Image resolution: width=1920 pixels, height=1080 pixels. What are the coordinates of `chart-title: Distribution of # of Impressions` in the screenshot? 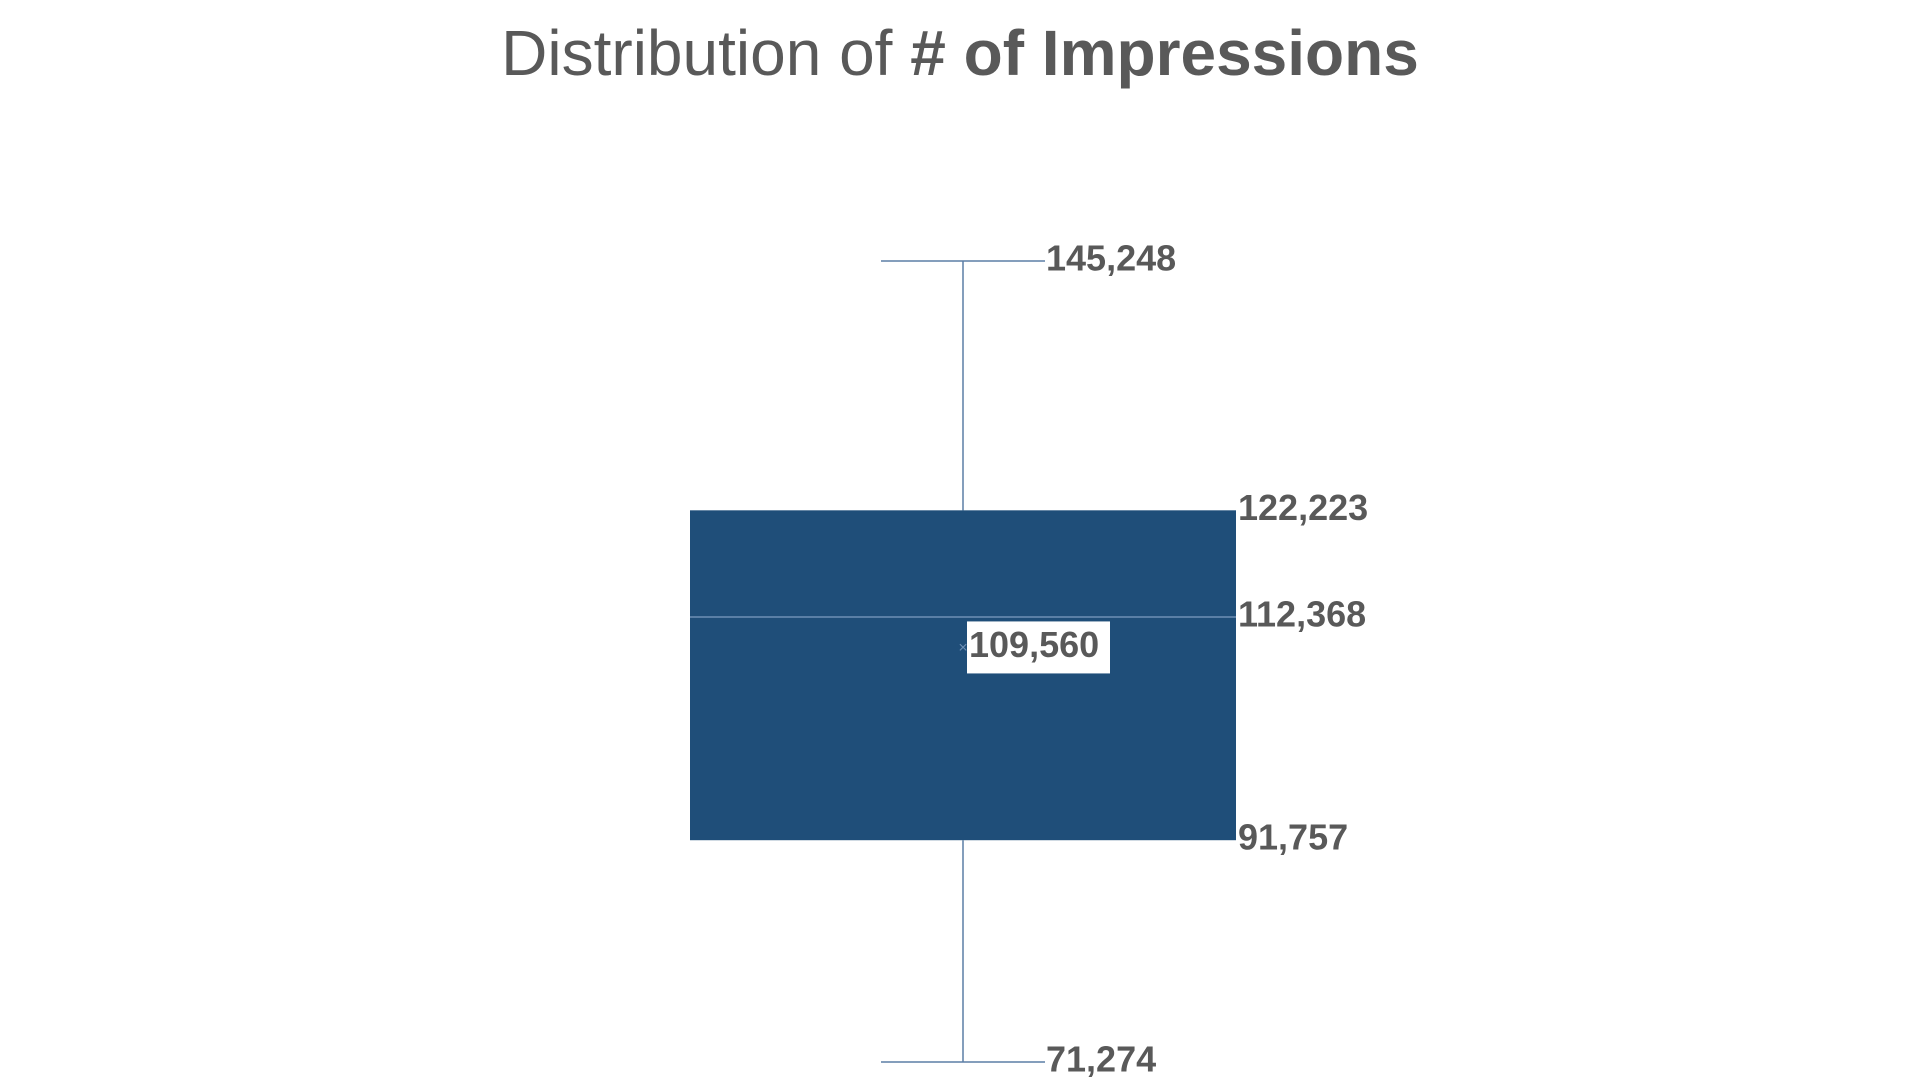 It's located at (960, 53).